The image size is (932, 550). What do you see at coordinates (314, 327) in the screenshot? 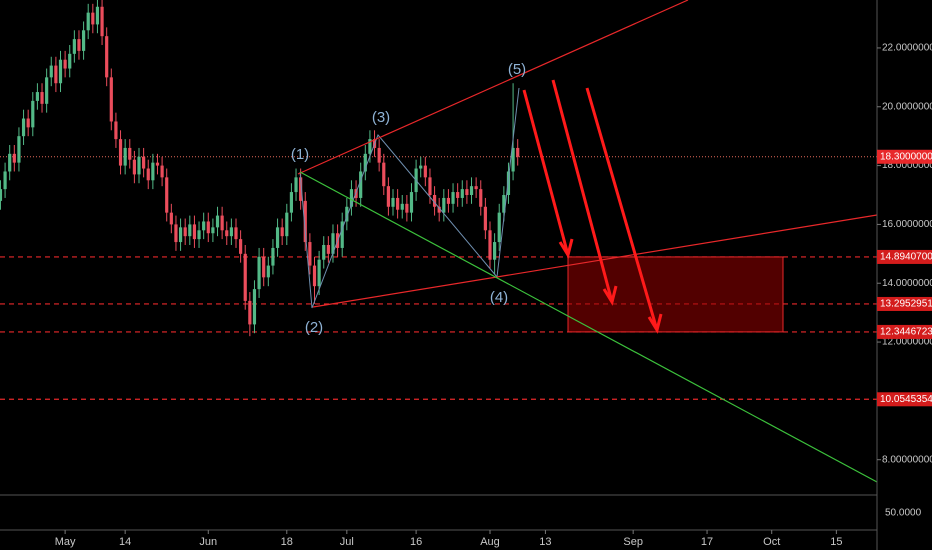
I see `wave-label: (2)` at bounding box center [314, 327].